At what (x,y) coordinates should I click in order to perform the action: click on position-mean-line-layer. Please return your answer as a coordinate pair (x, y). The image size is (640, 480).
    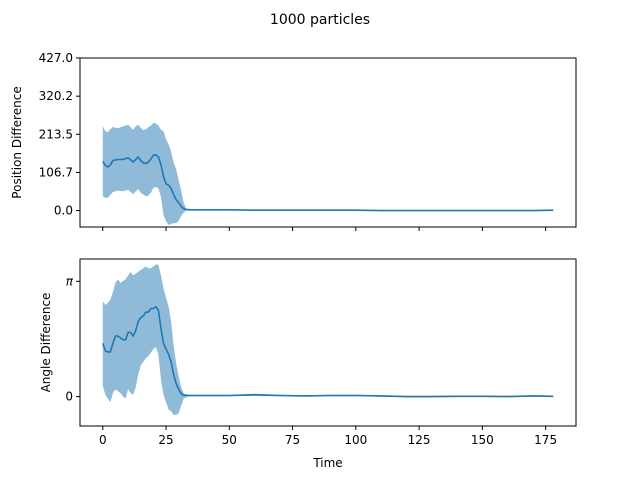
    Looking at the image, I should click on (328, 183).